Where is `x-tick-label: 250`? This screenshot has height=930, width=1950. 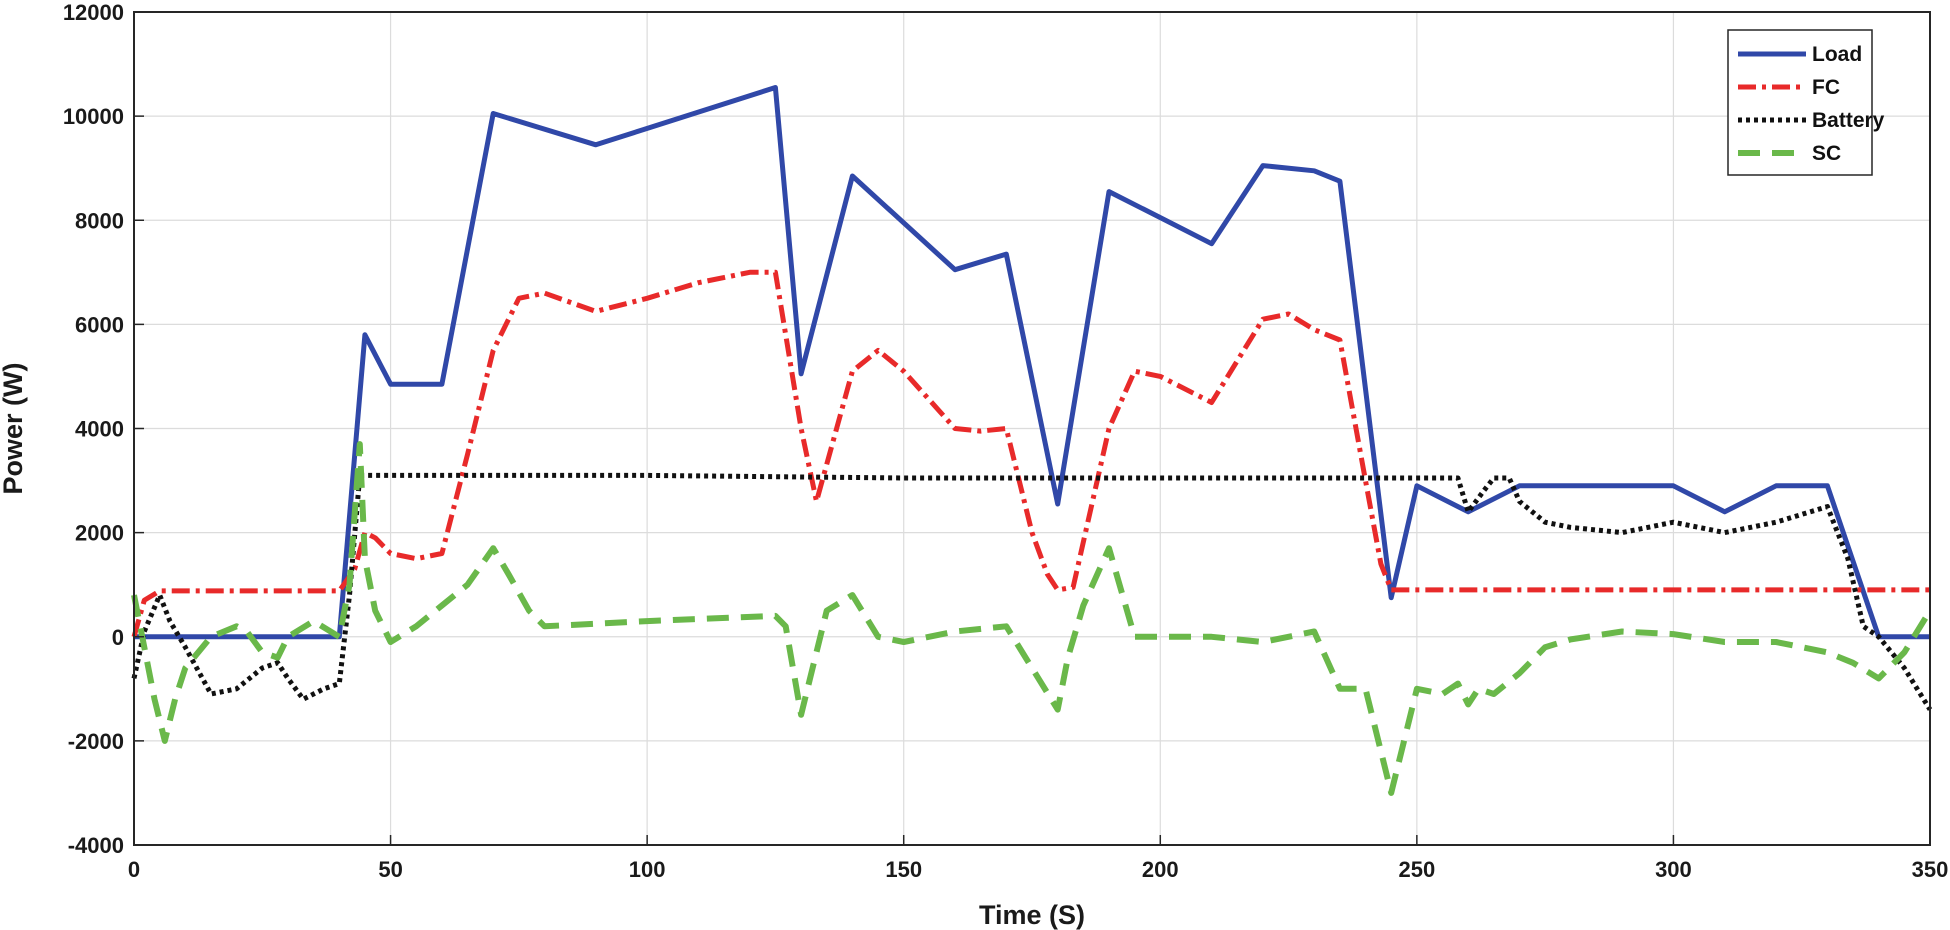
x-tick-label: 250 is located at coordinates (1416, 869).